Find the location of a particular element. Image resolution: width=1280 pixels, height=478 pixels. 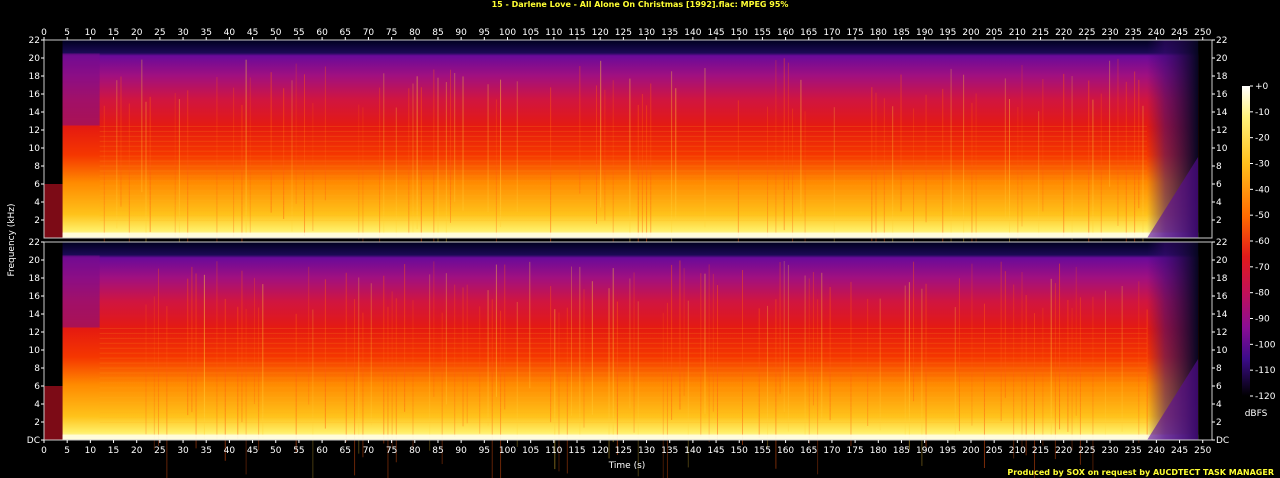

fade-slope is located at coordinates (1173, 197).